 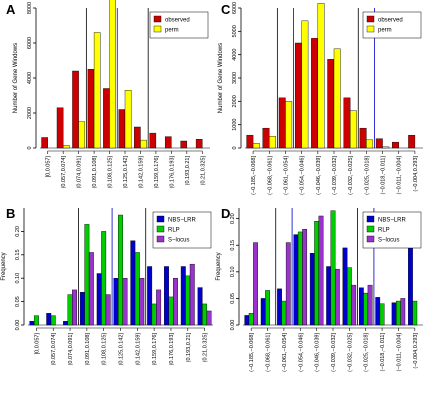 What do you see at coordinates (30, 8) in the screenshot?
I see `y-tick-label: 8000` at bounding box center [30, 8].